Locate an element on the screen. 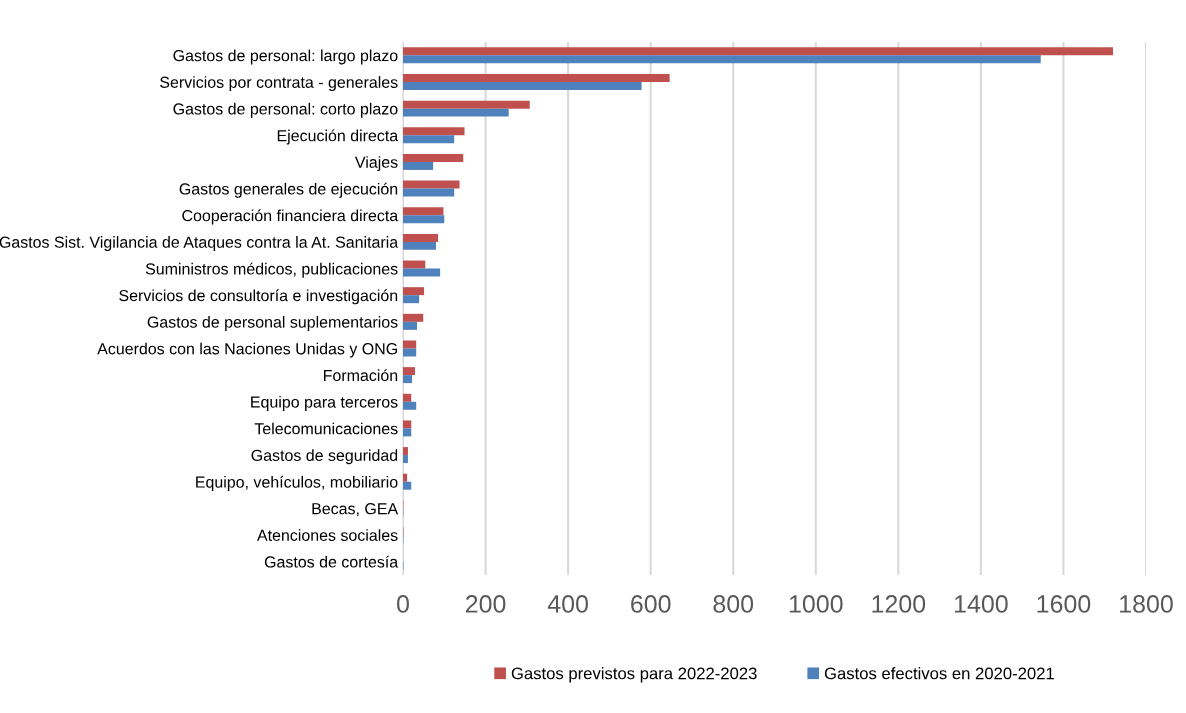 Image resolution: width=1186 pixels, height=713 pixels. x-tick-label: 400 is located at coordinates (567, 604).